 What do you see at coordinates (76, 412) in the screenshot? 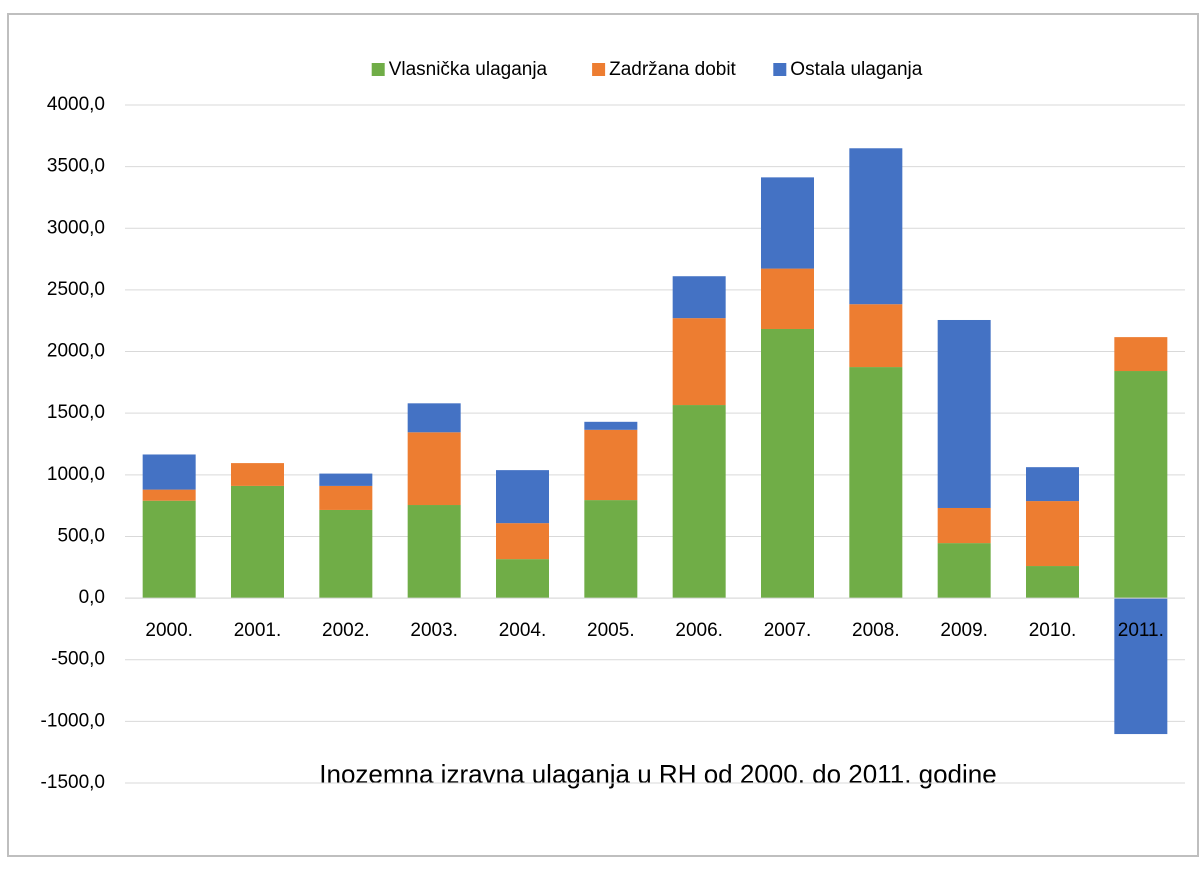
I see `y-tick-label: 1500,0` at bounding box center [76, 412].